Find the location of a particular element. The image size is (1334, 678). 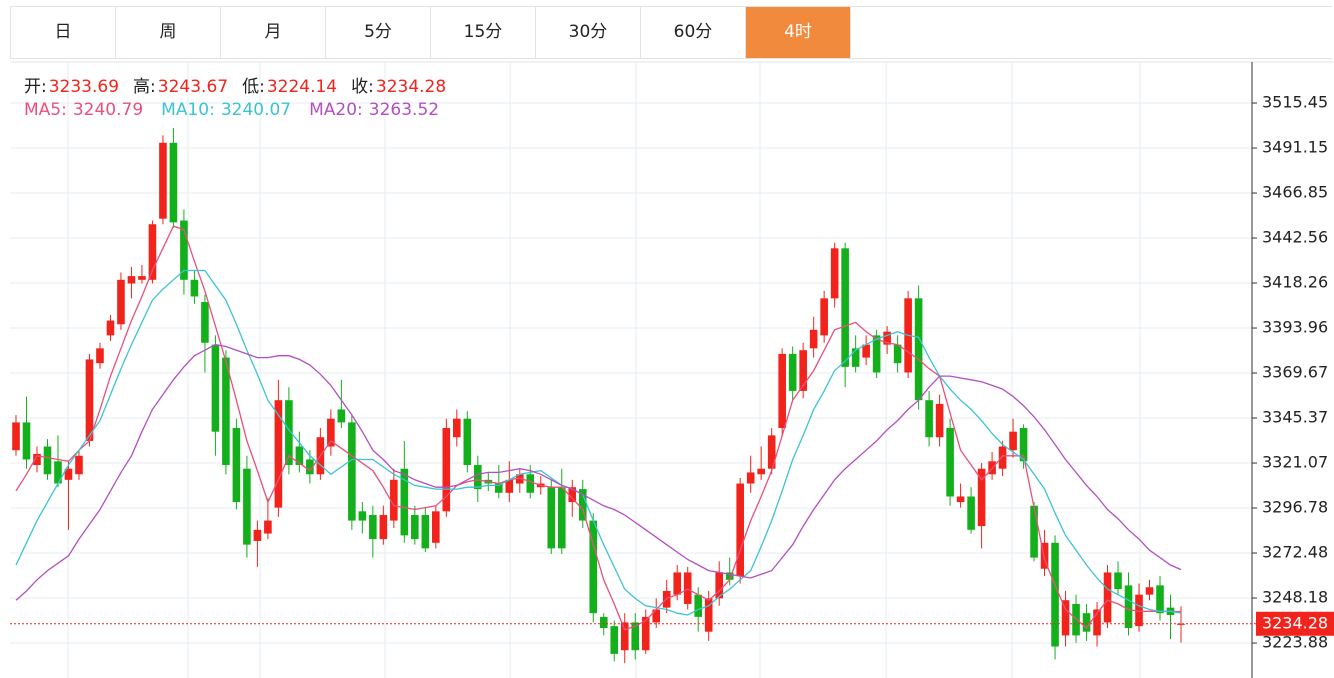

y-tick-label: 3418.26 is located at coordinates (1295, 282).